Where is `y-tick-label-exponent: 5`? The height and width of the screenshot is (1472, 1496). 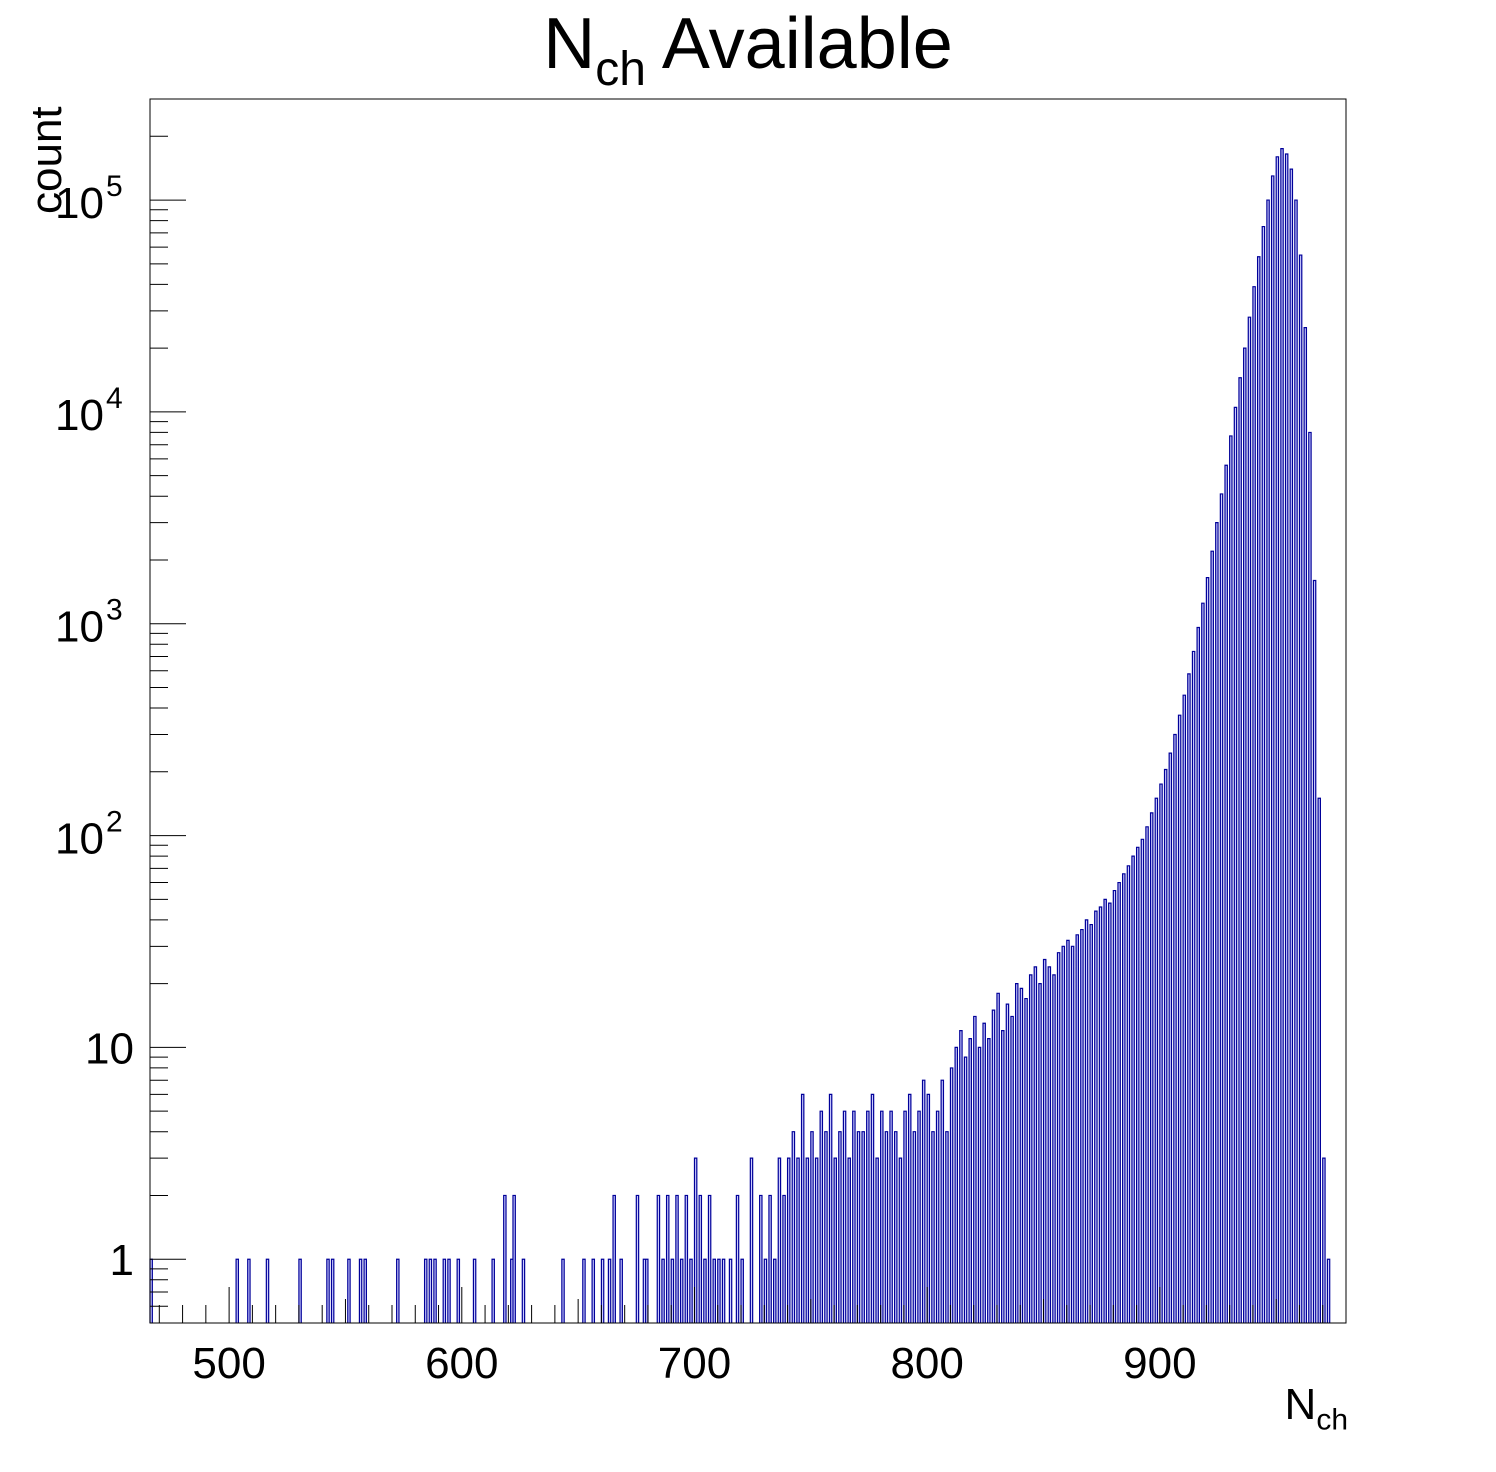 y-tick-label-exponent: 5 is located at coordinates (114, 186).